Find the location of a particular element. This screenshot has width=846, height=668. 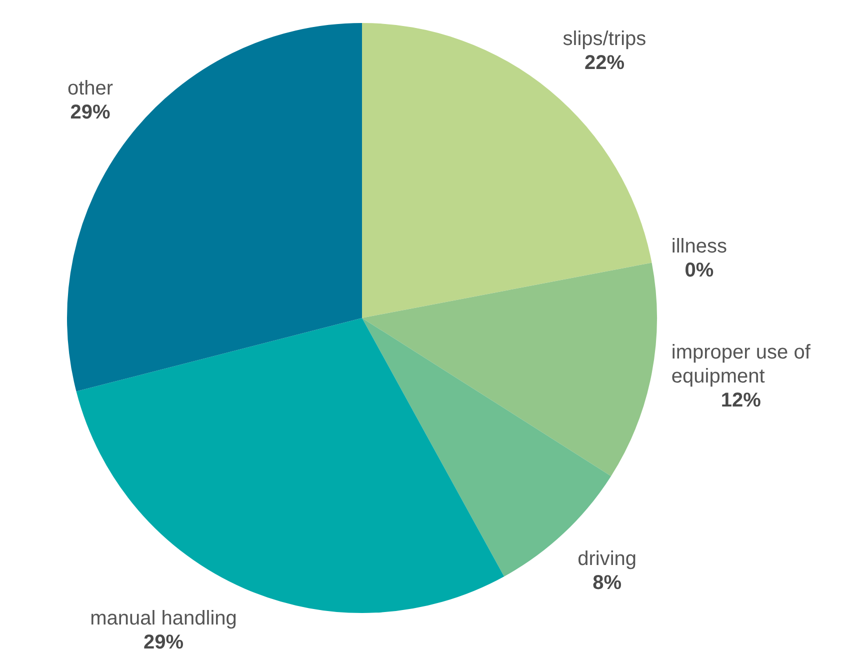

data-label: 8% is located at coordinates (607, 583).